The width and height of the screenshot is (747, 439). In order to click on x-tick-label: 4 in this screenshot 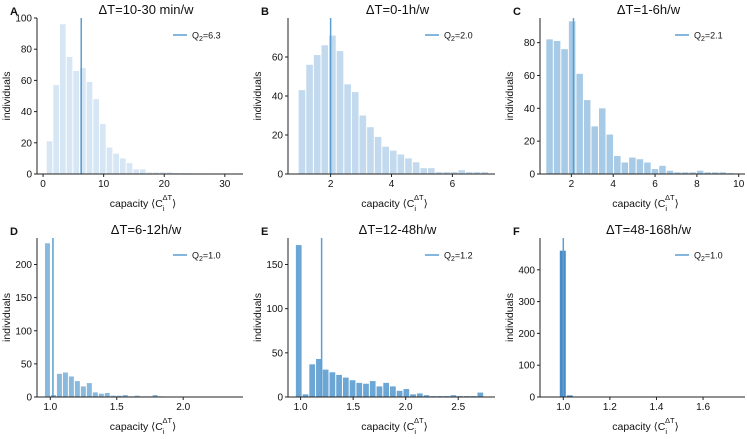, I will do `click(392, 184)`.